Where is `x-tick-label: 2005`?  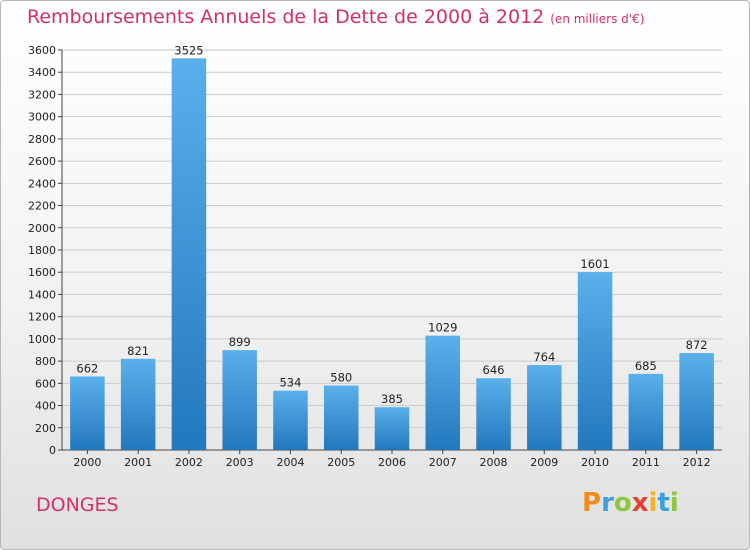
x-tick-label: 2005 is located at coordinates (341, 462).